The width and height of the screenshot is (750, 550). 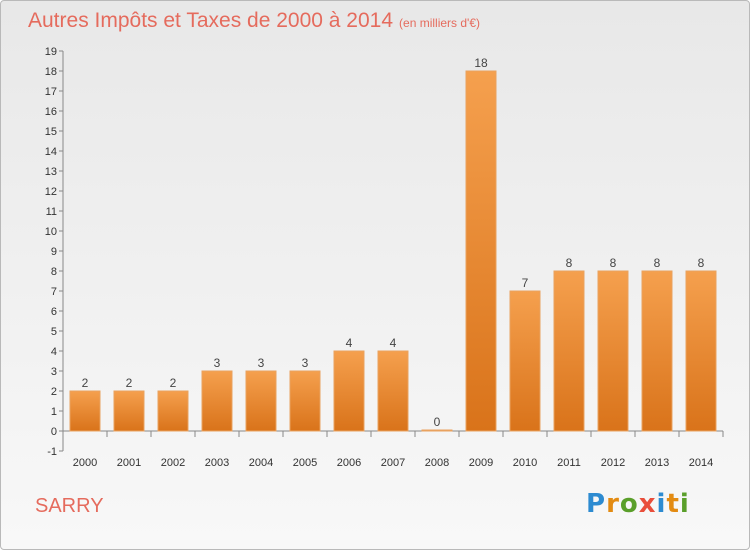 What do you see at coordinates (51, 72) in the screenshot?
I see `y-tick-label: 18` at bounding box center [51, 72].